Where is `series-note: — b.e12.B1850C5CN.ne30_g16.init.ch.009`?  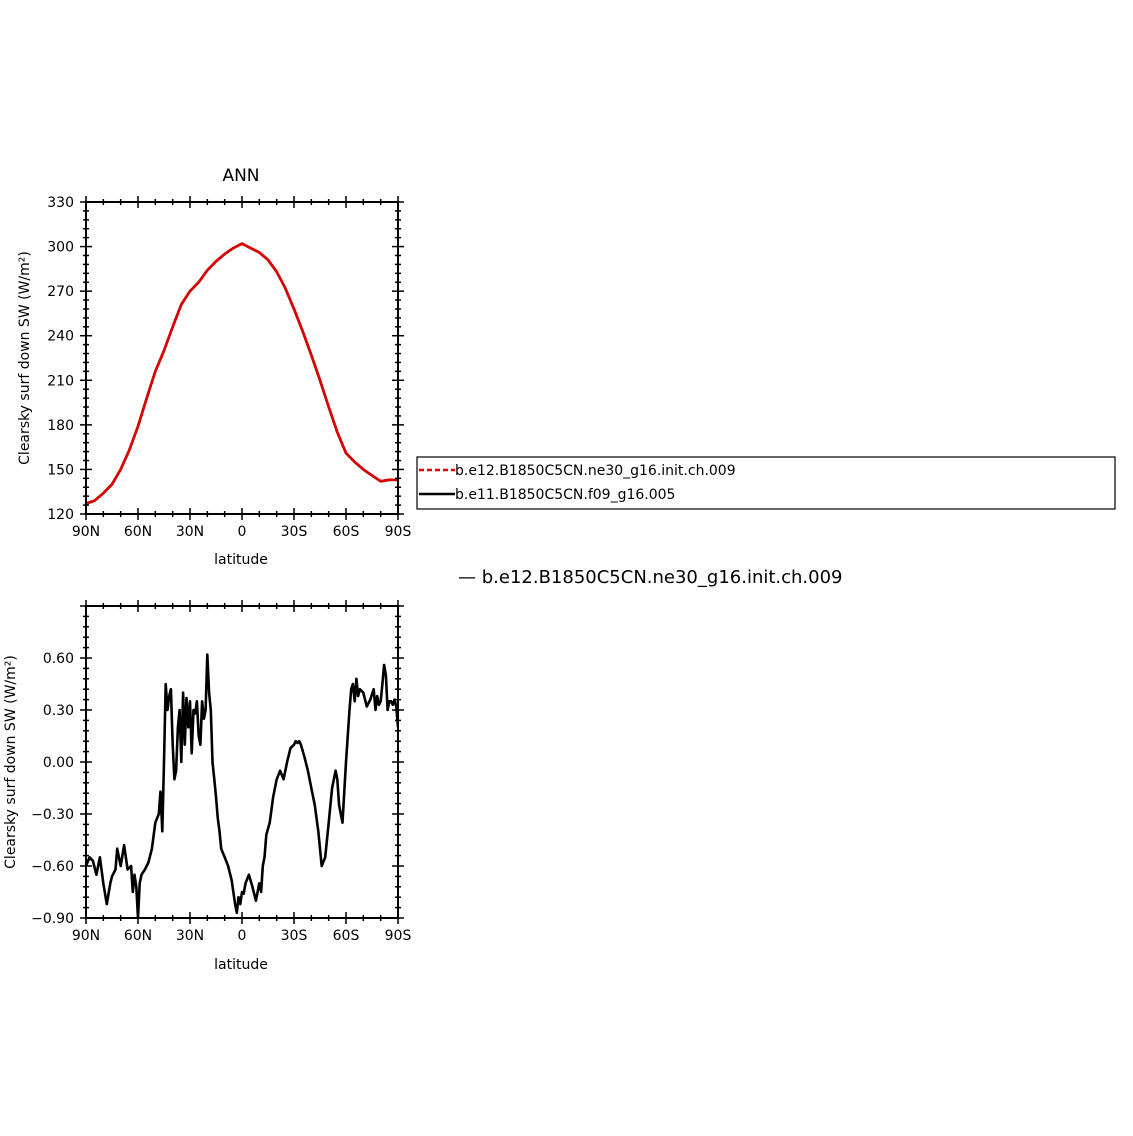
series-note: — b.e12.B1850C5CN.ne30_g16.init.ch.009 is located at coordinates (650, 577).